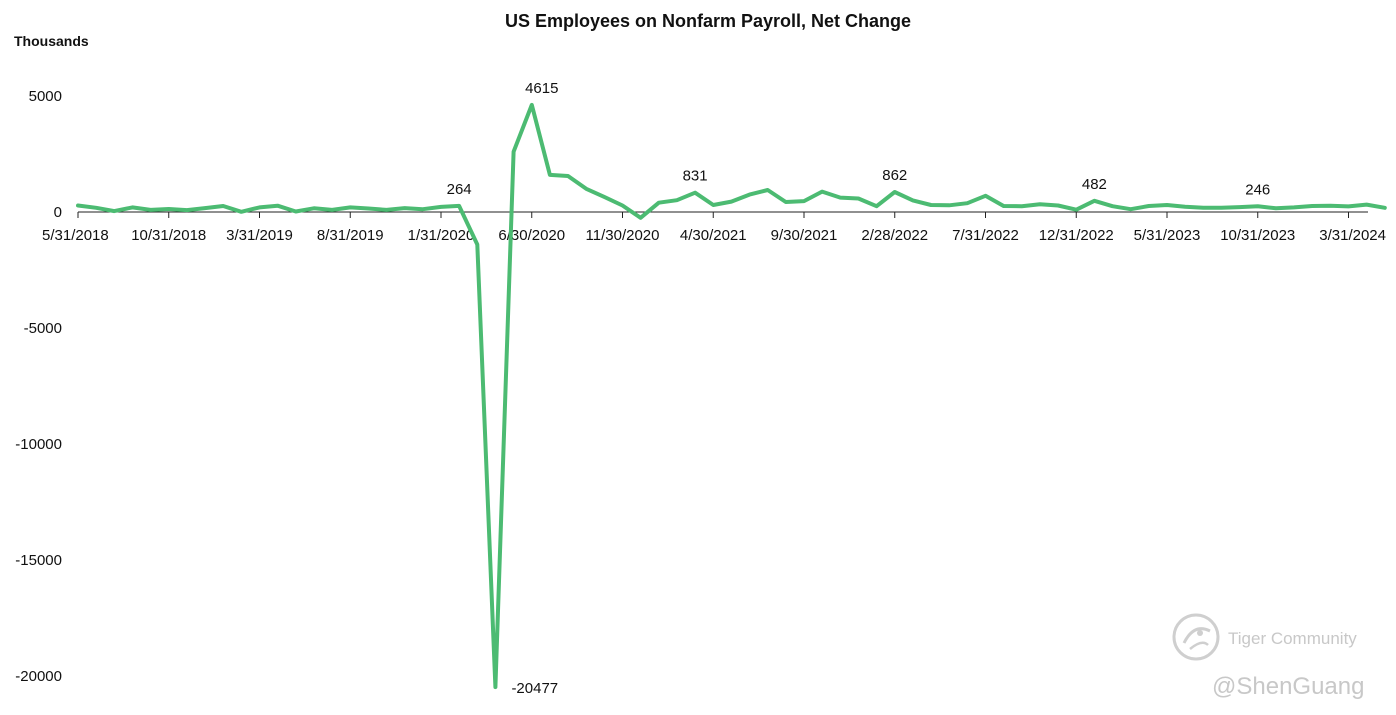 The image size is (1396, 715). I want to click on x-tick-label: 12/31/2022, so click(1076, 235).